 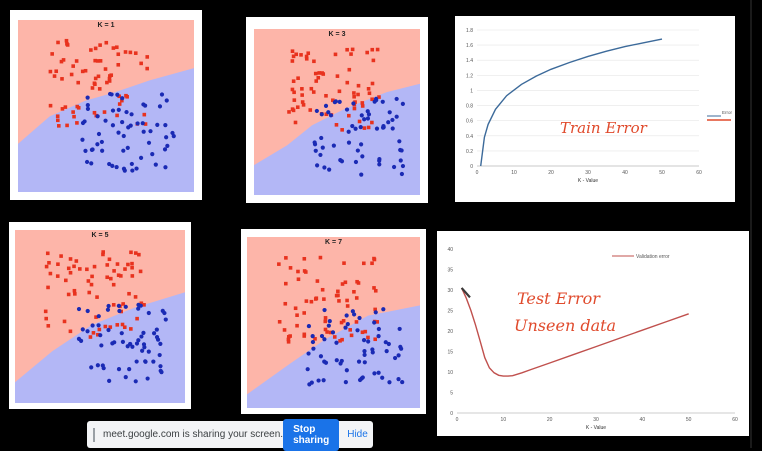 I want to click on y-tick-label: 1, so click(x=471, y=91).